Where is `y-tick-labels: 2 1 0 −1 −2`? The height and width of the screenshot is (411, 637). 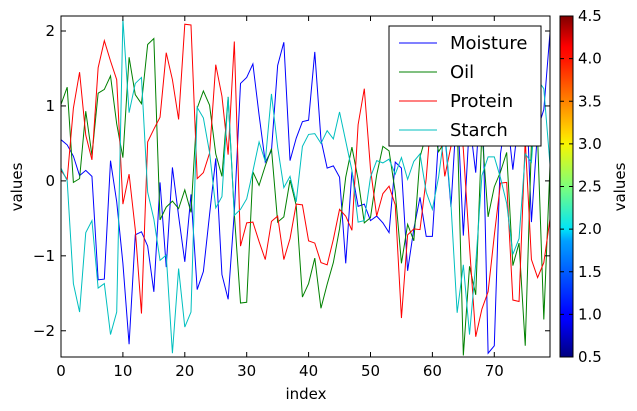 y-tick-labels: 2 1 0 −1 −2 is located at coordinates (44, 181).